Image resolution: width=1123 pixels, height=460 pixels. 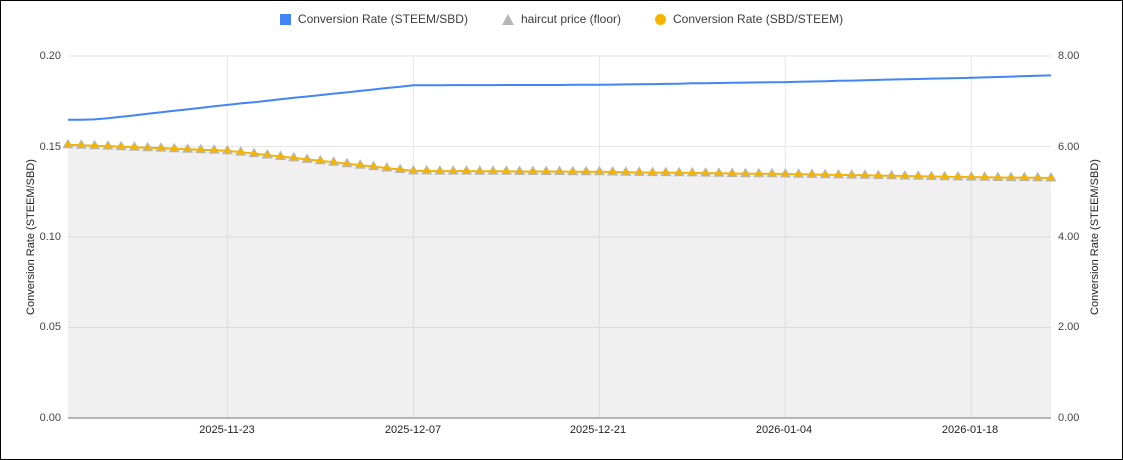 I want to click on triangle-marker-icon, so click(x=507, y=19).